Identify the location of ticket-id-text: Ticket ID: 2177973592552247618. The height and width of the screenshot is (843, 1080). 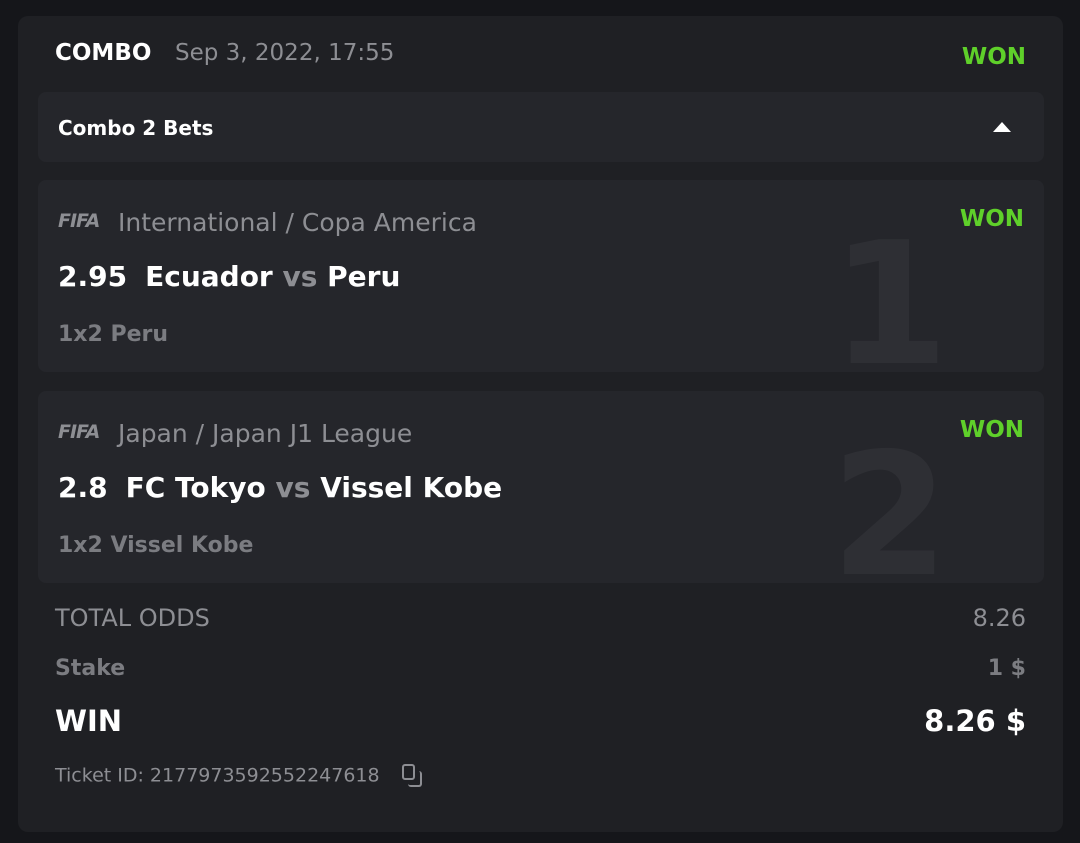
(217, 775).